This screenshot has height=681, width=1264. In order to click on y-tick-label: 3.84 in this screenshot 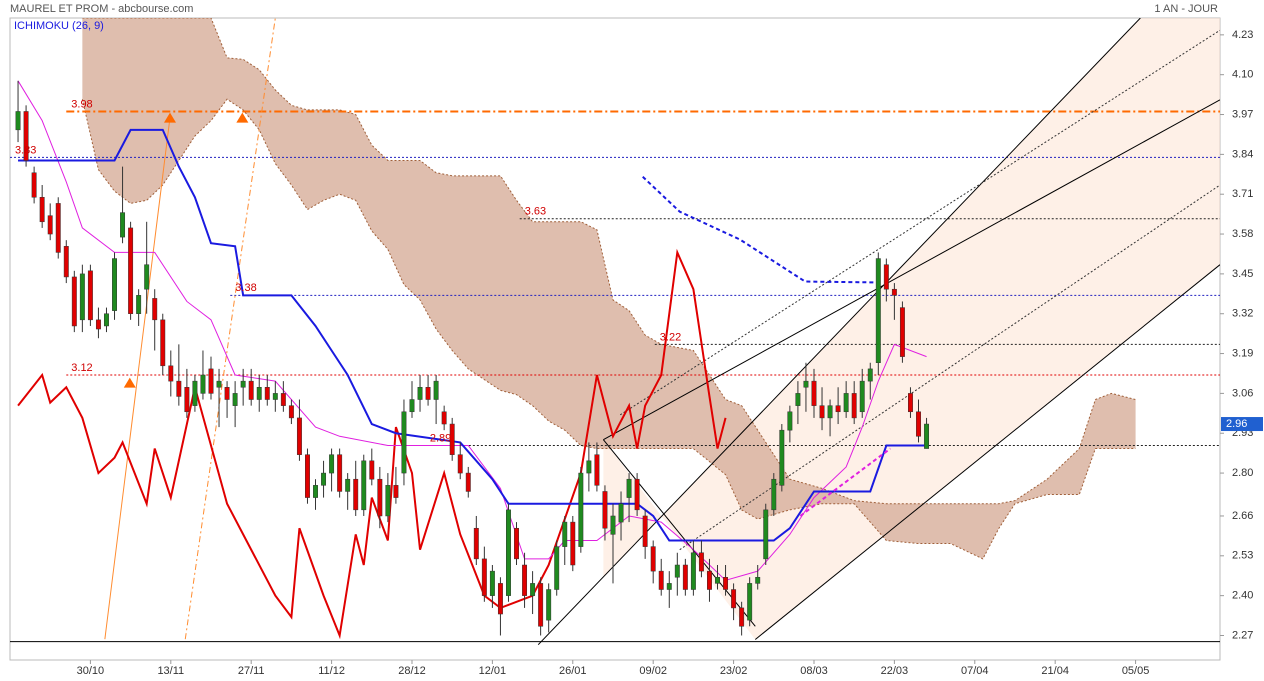, I will do `click(1242, 154)`.